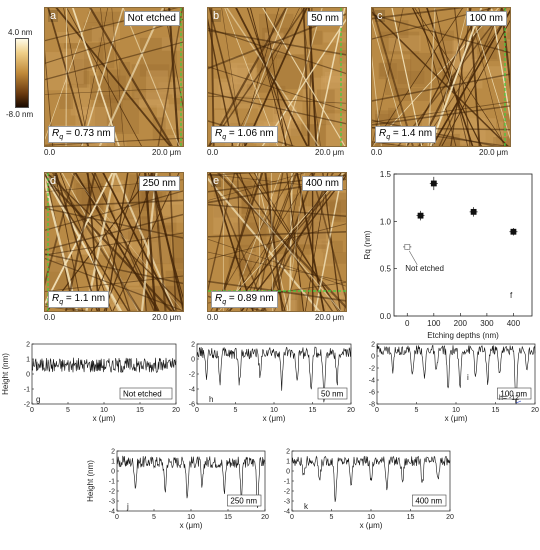  I want to click on afm-panel-c: c 100 nm Rq = 1.4 nm, so click(441, 77).